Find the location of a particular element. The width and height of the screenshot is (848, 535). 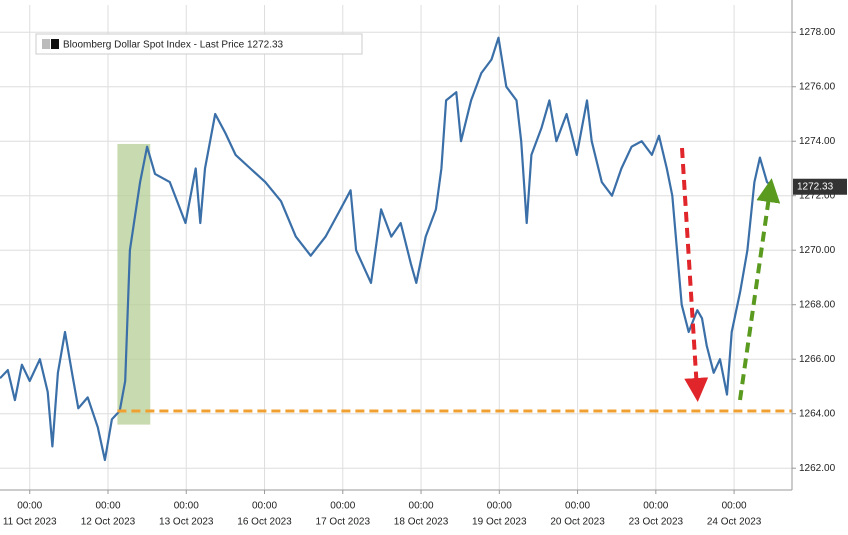

x-date-label: 12 Oct 2023 is located at coordinates (108, 522).